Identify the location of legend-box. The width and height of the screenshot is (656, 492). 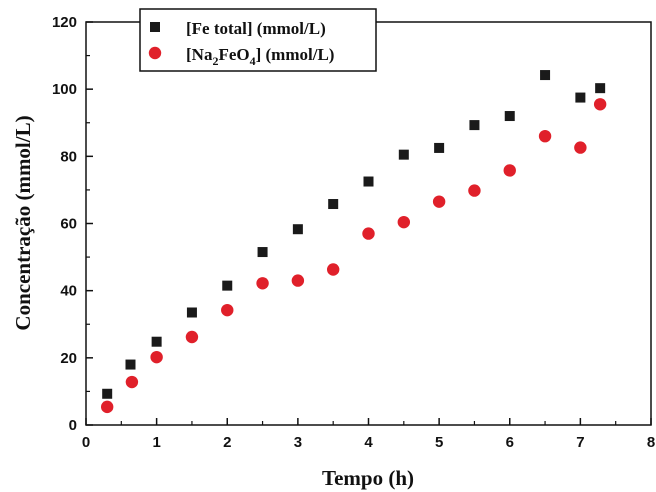
(258, 40).